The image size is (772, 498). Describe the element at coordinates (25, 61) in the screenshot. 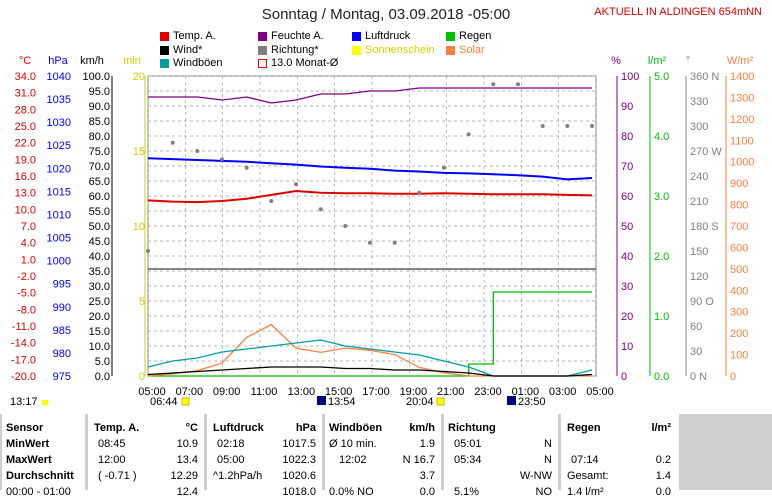

I see `axis-title-celsius: °C` at that location.